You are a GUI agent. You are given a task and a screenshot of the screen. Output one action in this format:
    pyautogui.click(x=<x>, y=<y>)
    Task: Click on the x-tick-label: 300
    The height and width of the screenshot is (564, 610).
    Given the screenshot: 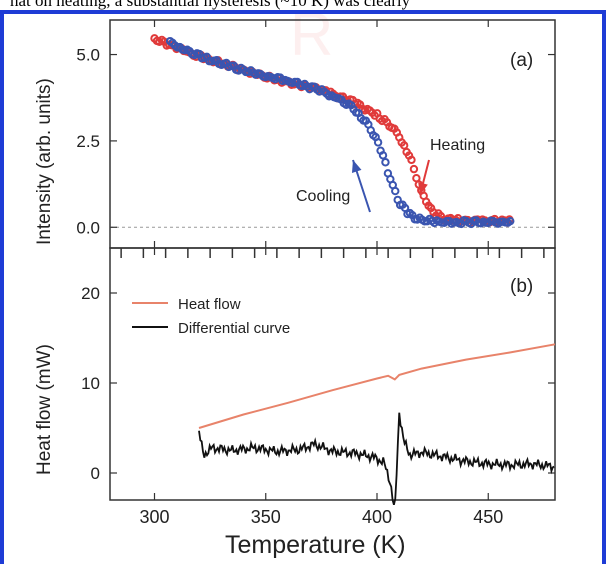 What is the action you would take?
    pyautogui.click(x=154, y=517)
    